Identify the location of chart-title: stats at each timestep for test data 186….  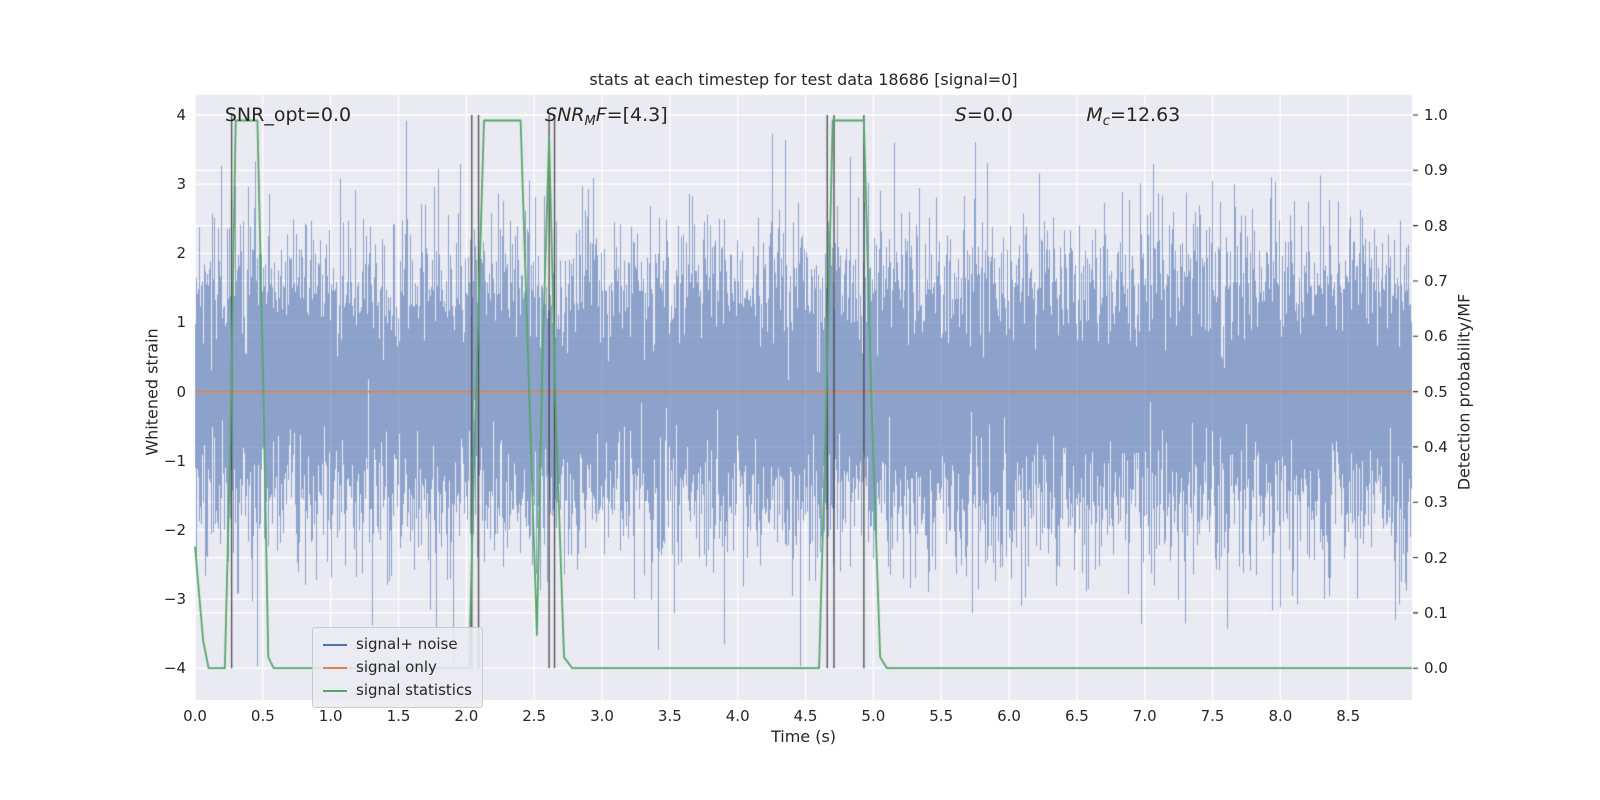
(803, 79).